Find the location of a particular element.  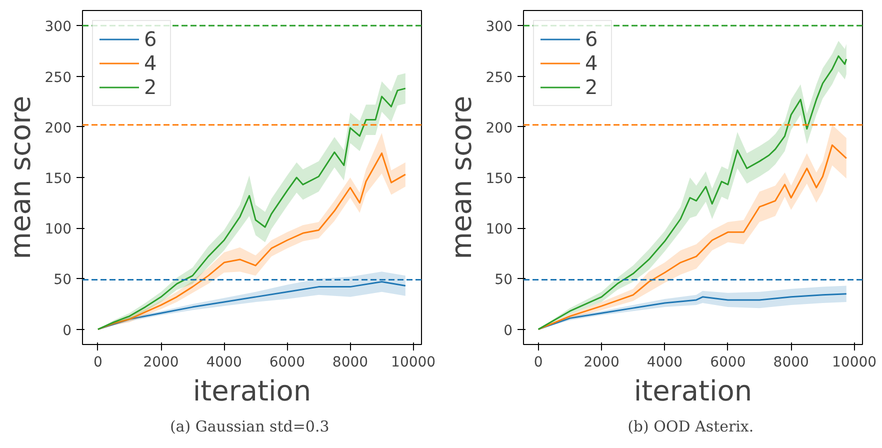

text: (b) OOD Asterix. is located at coordinates (691, 427).